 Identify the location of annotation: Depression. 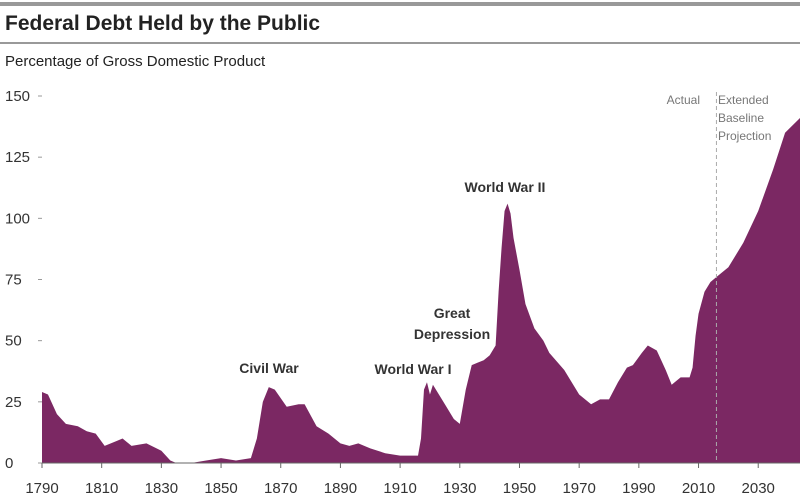
(452, 334).